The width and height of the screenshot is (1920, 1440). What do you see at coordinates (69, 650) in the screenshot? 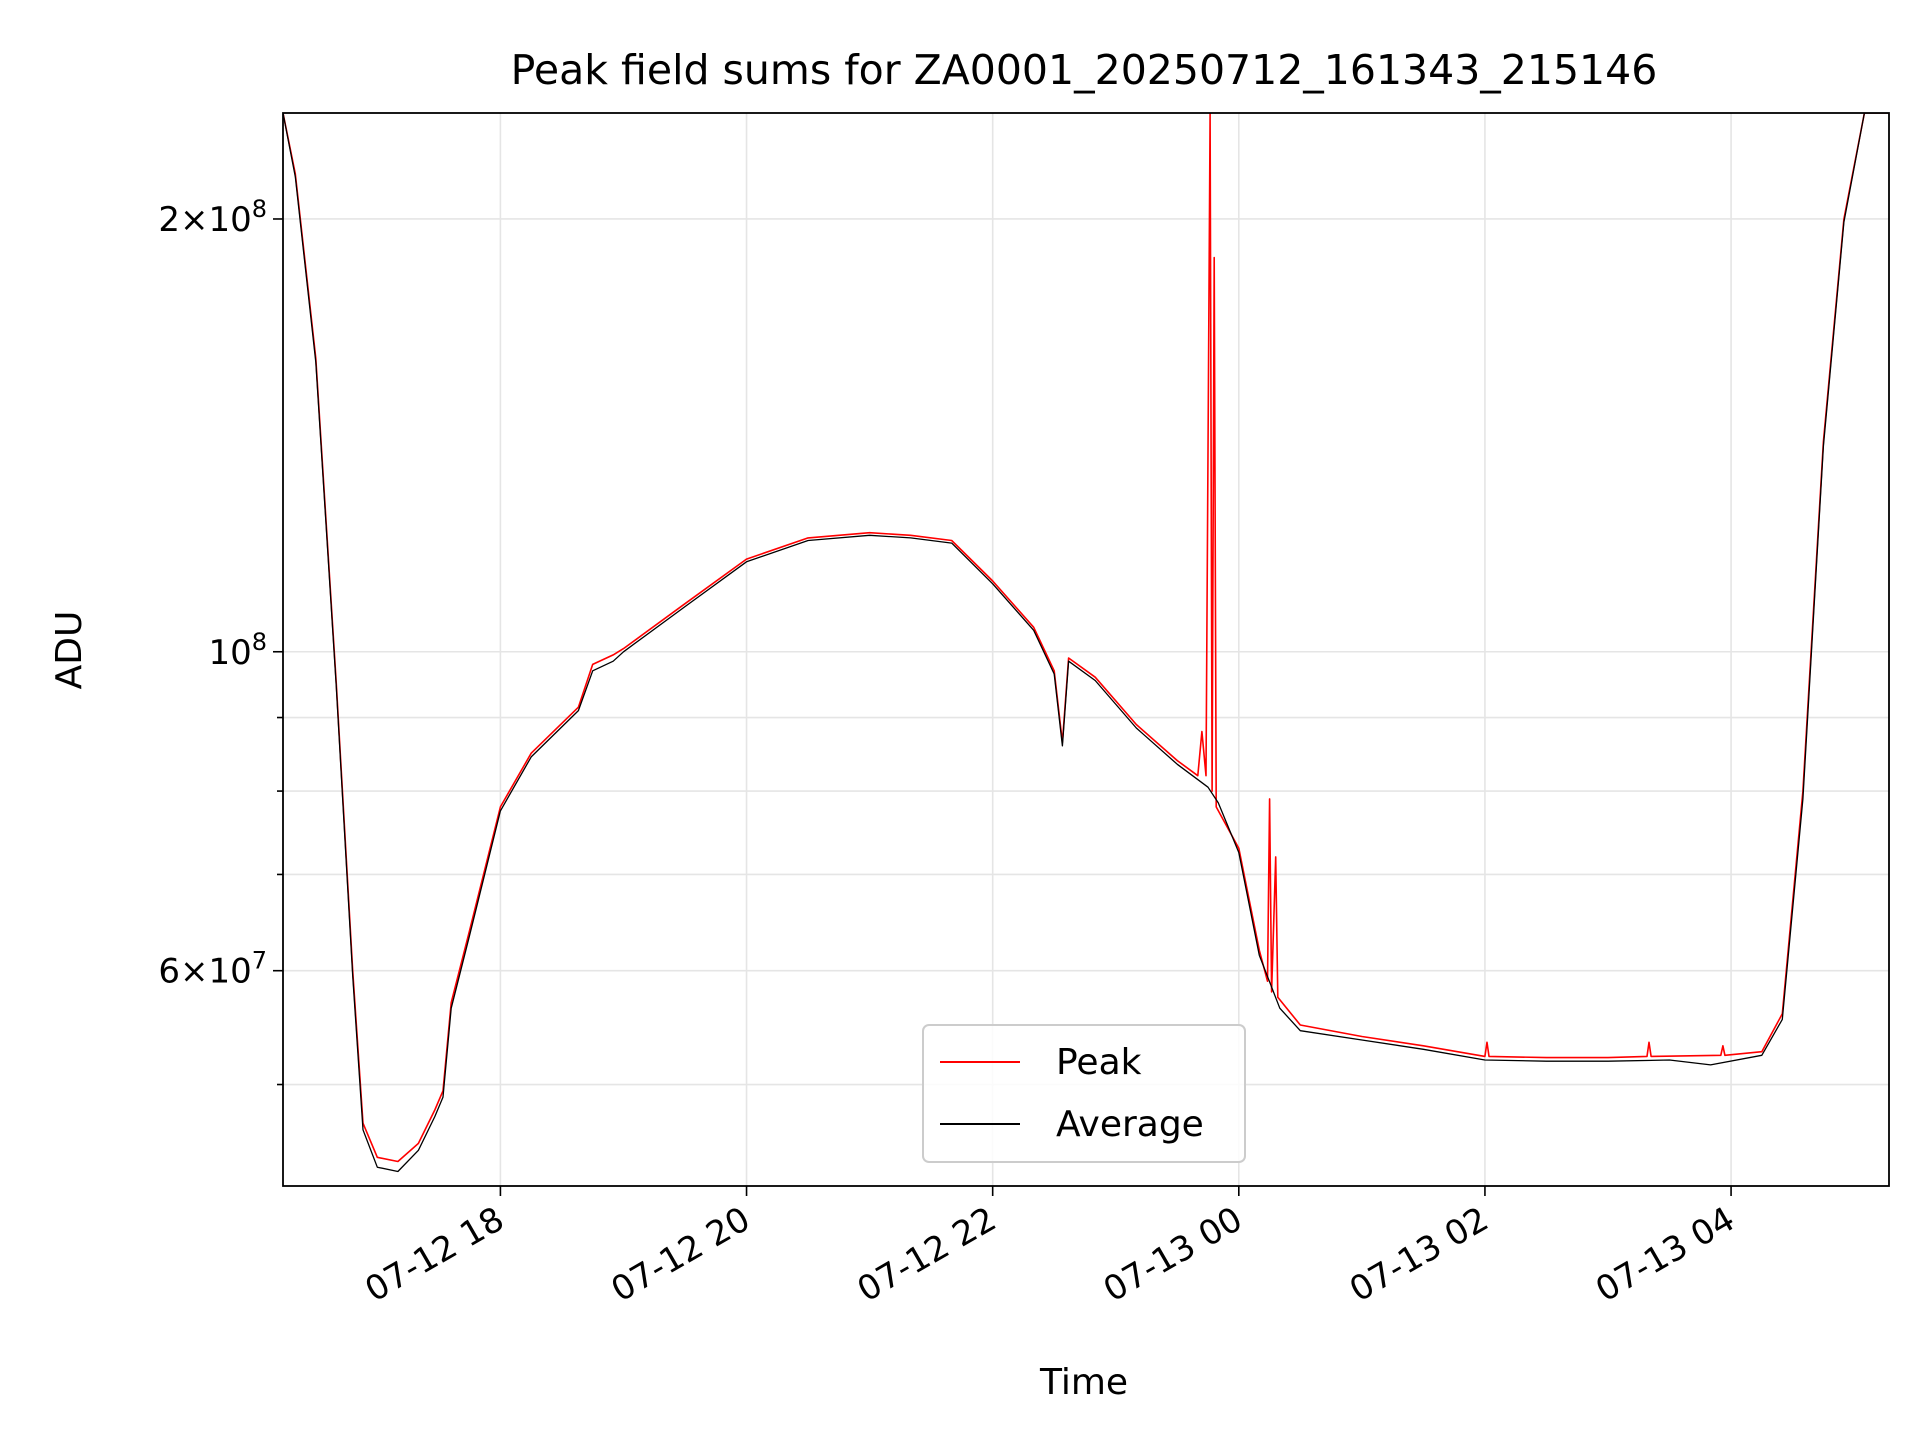
I see `y-axis-label: ADU` at bounding box center [69, 650].